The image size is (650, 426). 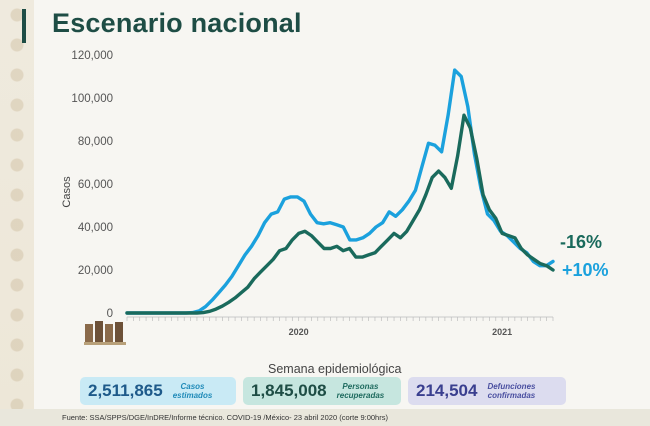 What do you see at coordinates (92, 56) in the screenshot?
I see `y-tick-label: 120,000` at bounding box center [92, 56].